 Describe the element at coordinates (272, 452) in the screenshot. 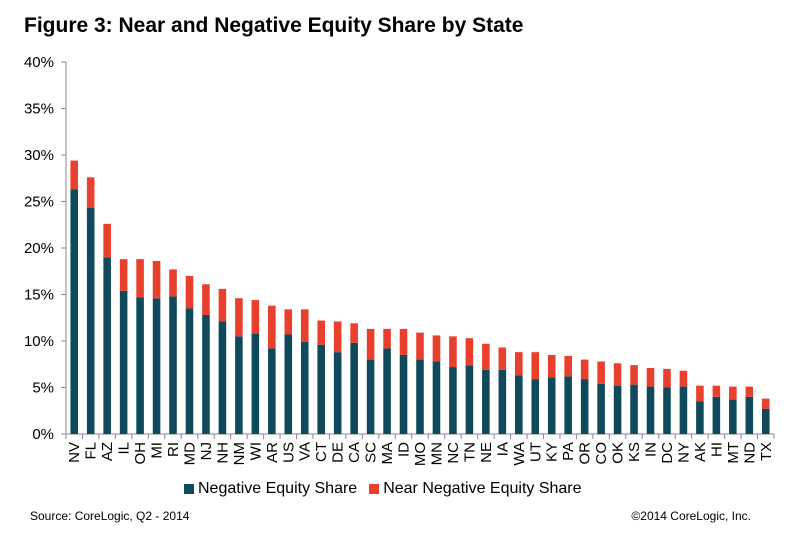

I see `x-tick-label: AR` at that location.